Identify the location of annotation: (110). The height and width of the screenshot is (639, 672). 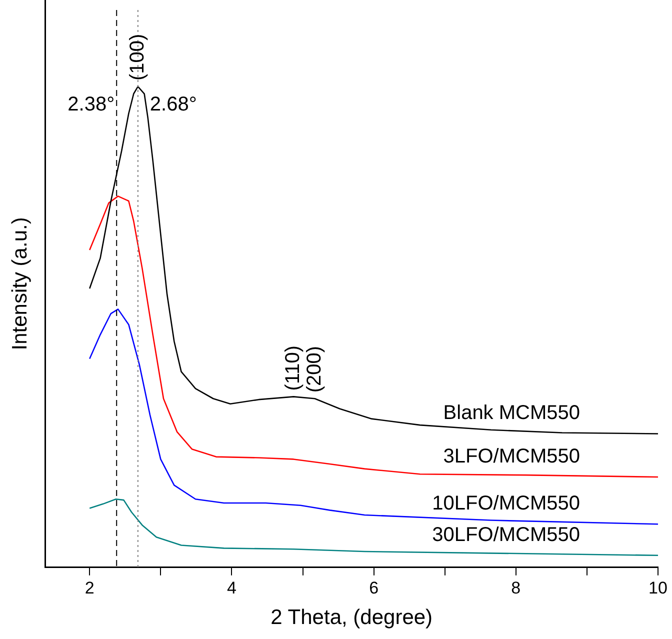
(293, 368).